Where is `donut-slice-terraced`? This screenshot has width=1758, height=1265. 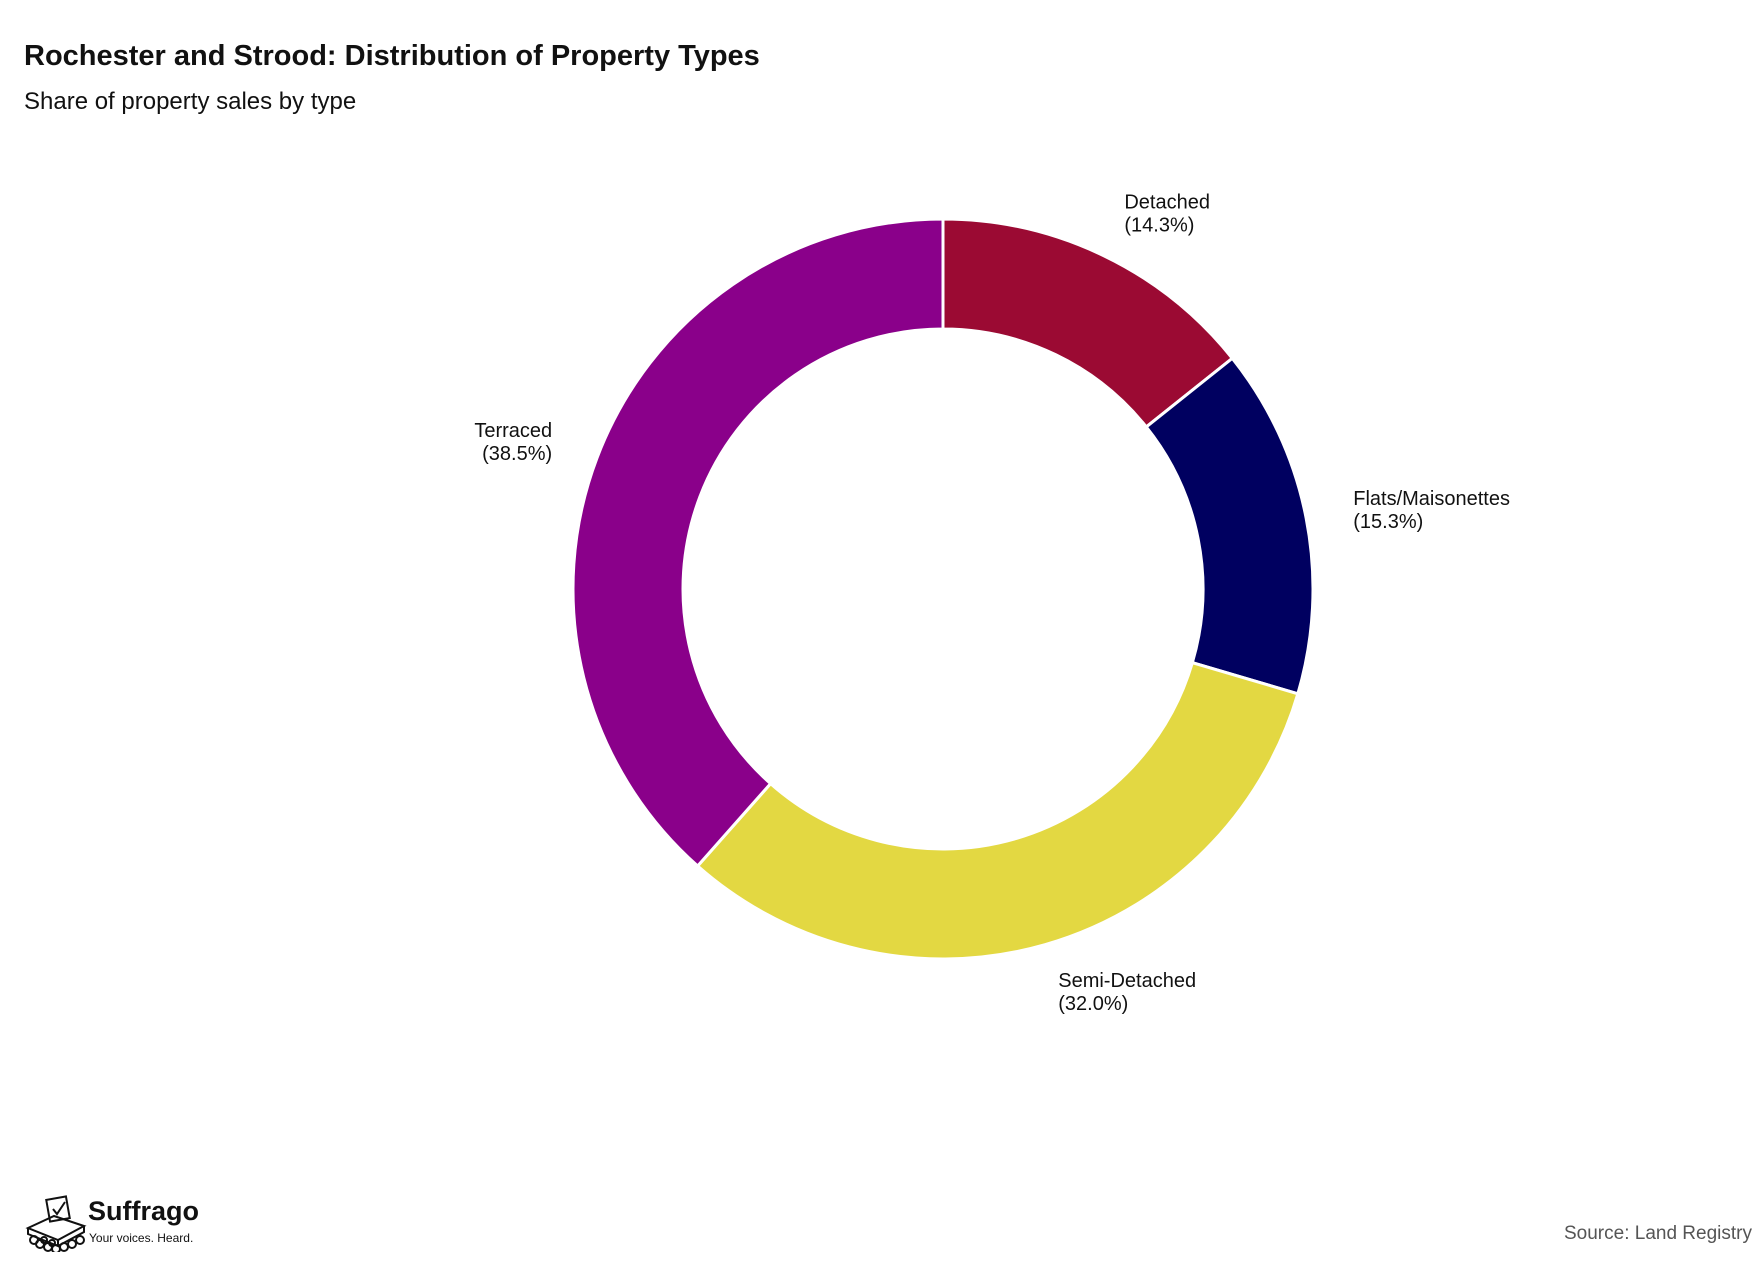
donut-slice-terraced is located at coordinates (758, 543).